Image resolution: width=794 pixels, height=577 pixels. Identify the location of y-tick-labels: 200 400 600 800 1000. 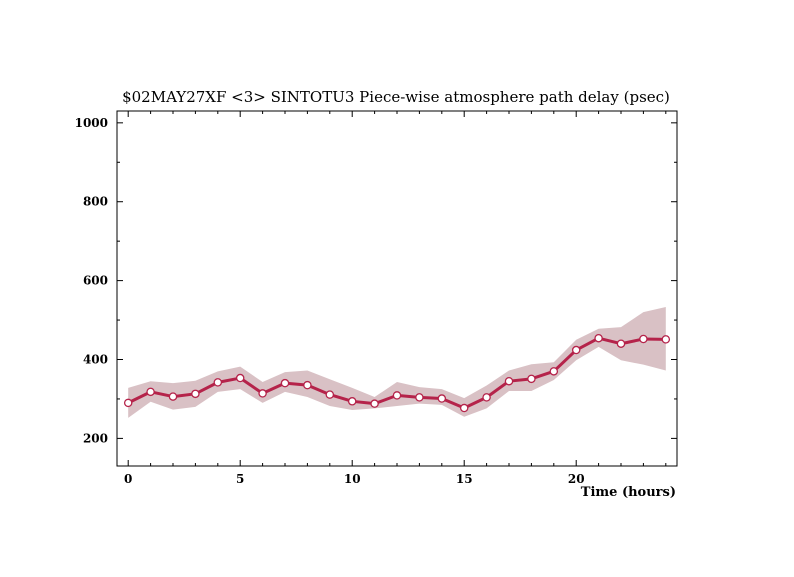
(91, 281).